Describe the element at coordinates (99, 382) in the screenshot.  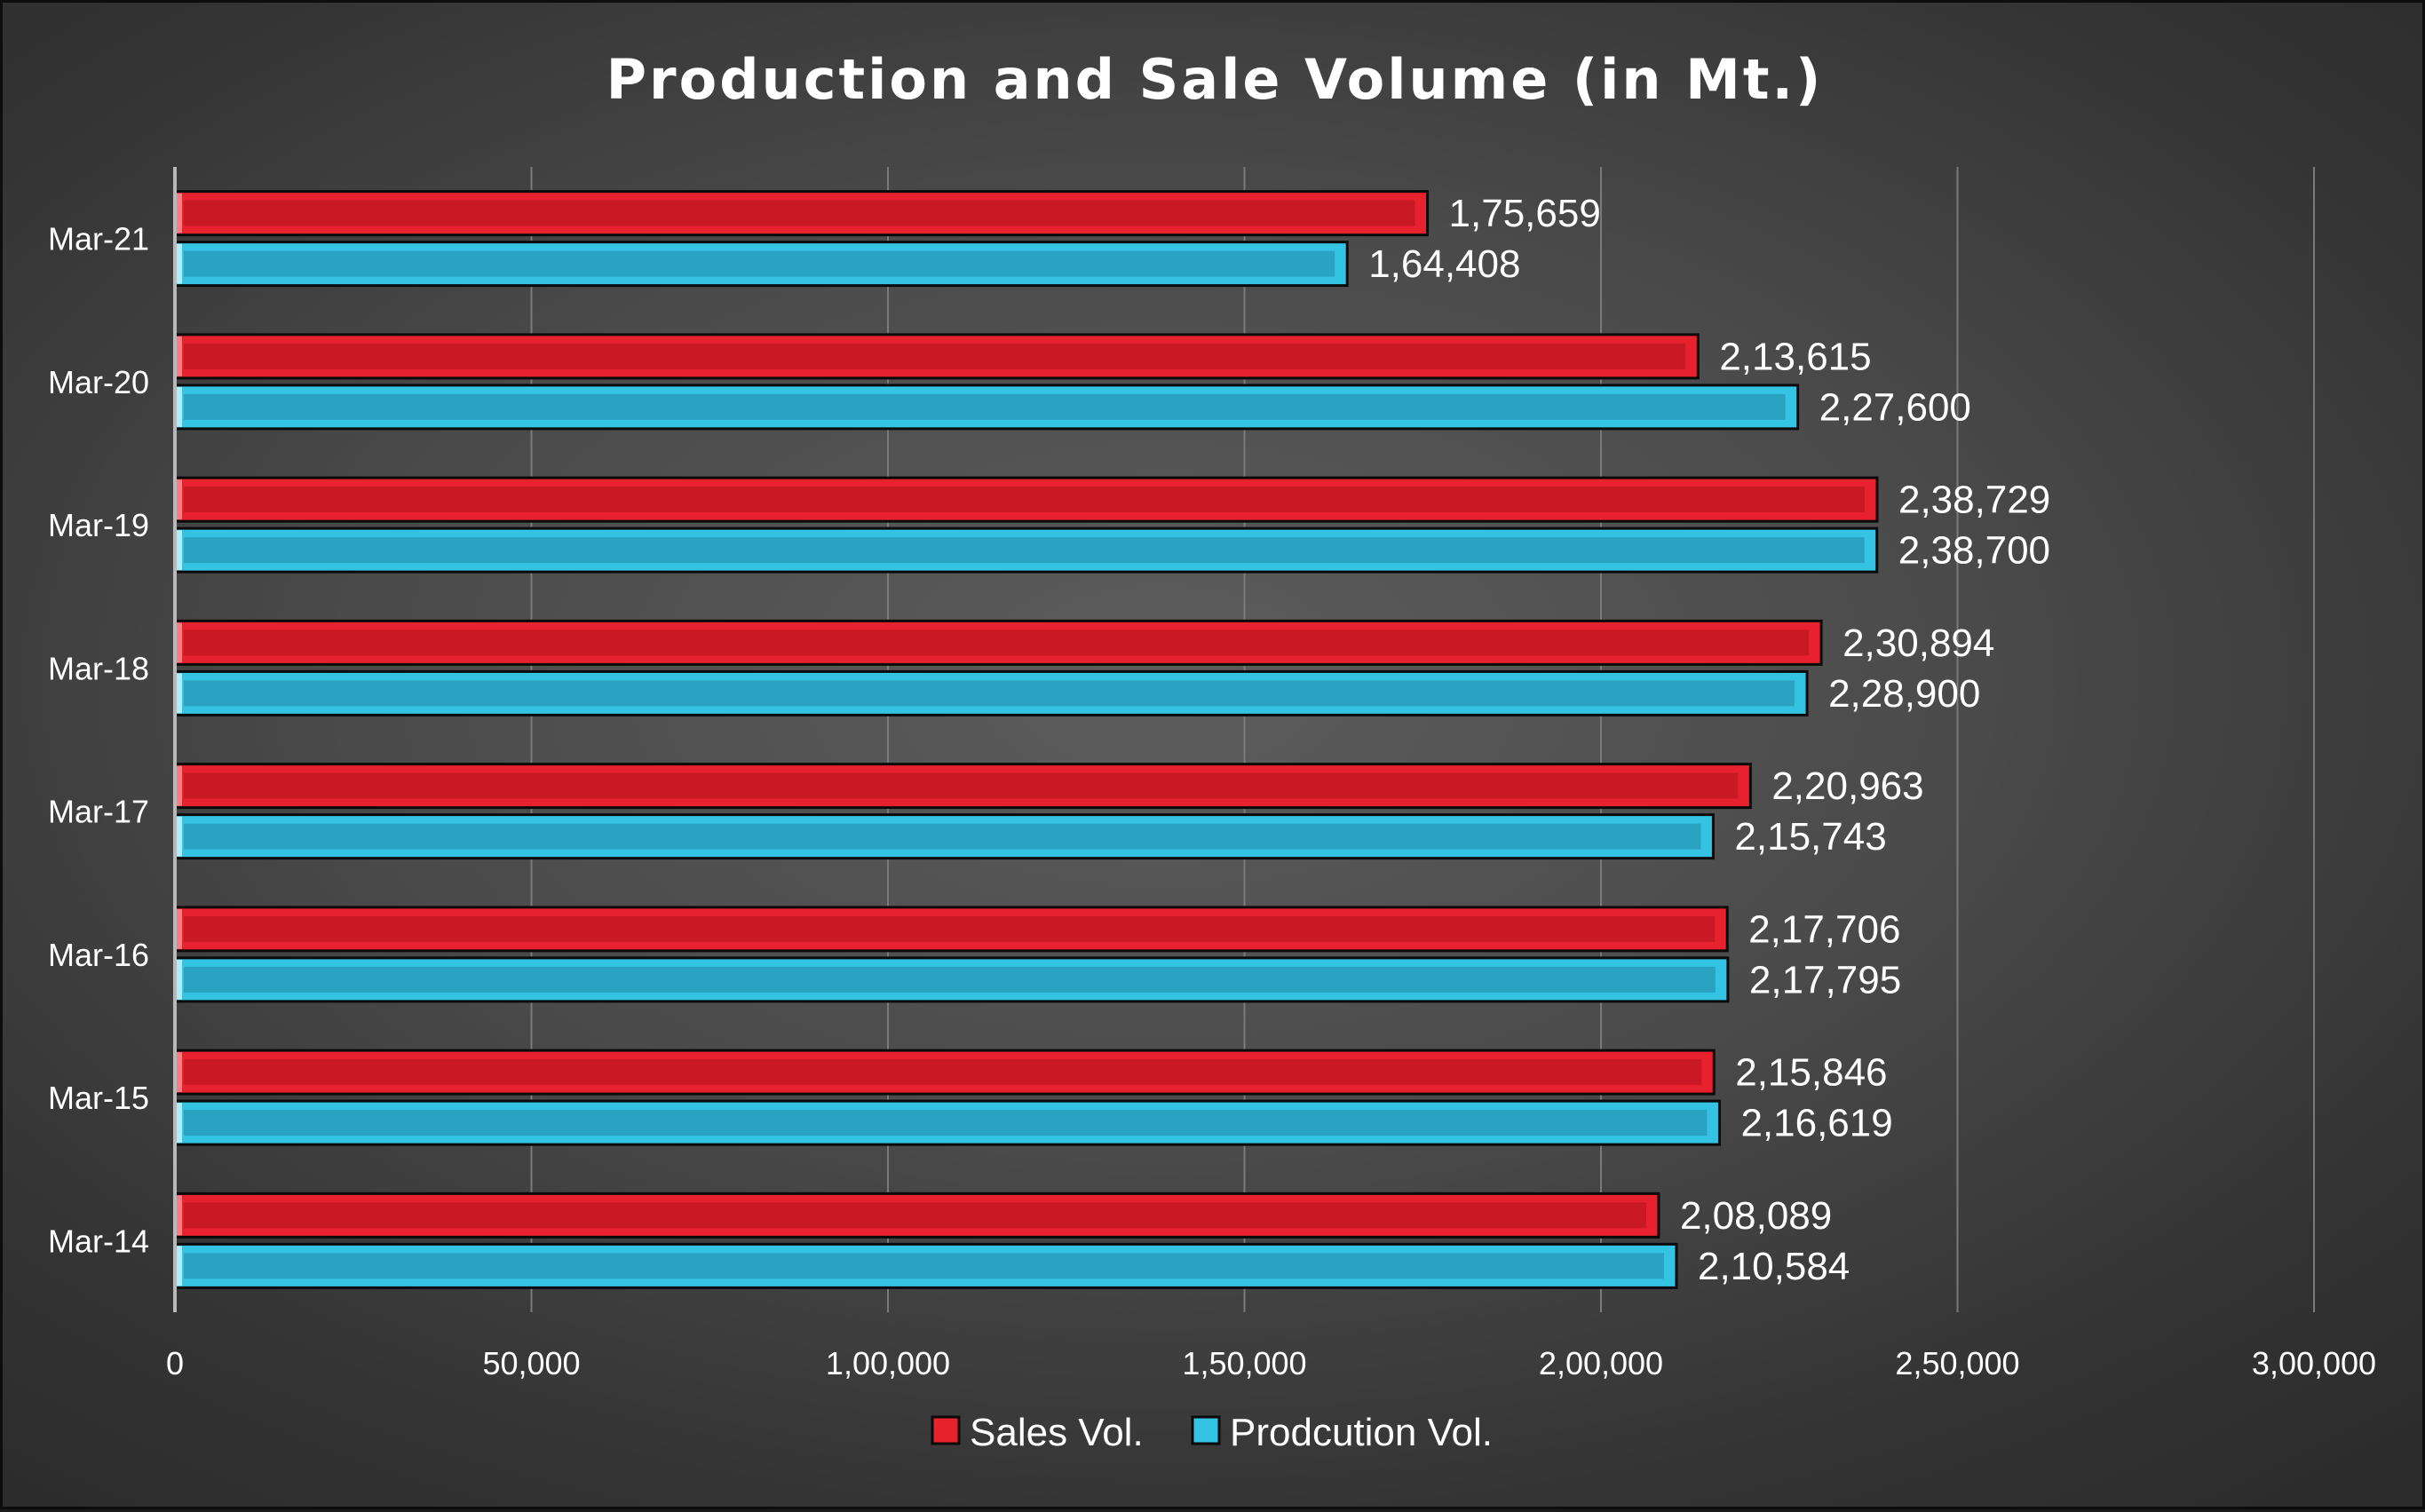
I see `category-label: Mar-20` at that location.